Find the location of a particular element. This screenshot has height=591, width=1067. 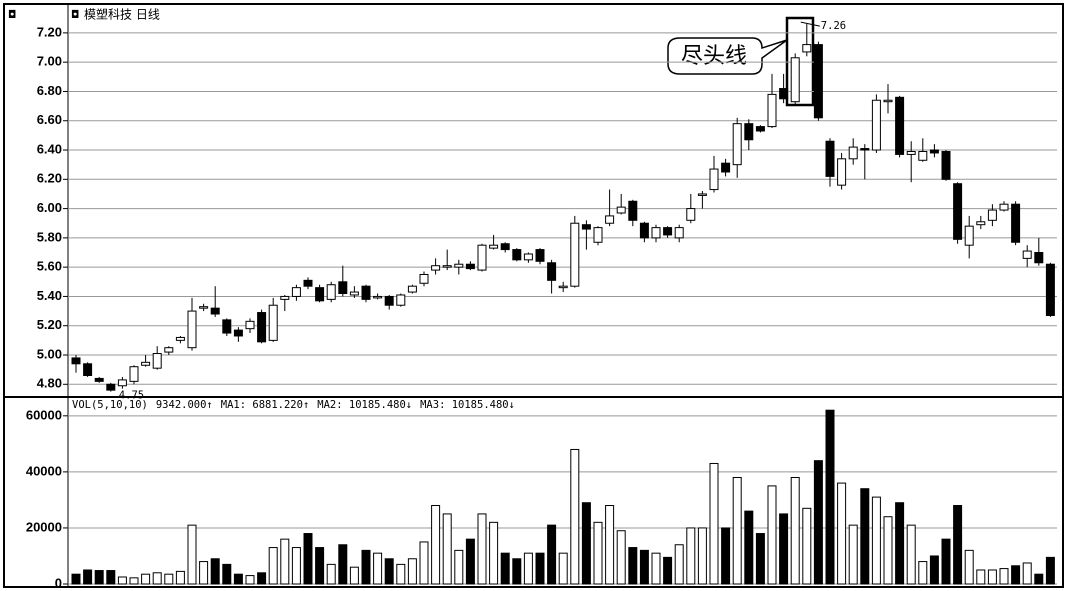

annotation: 尽头线 is located at coordinates (714, 56).